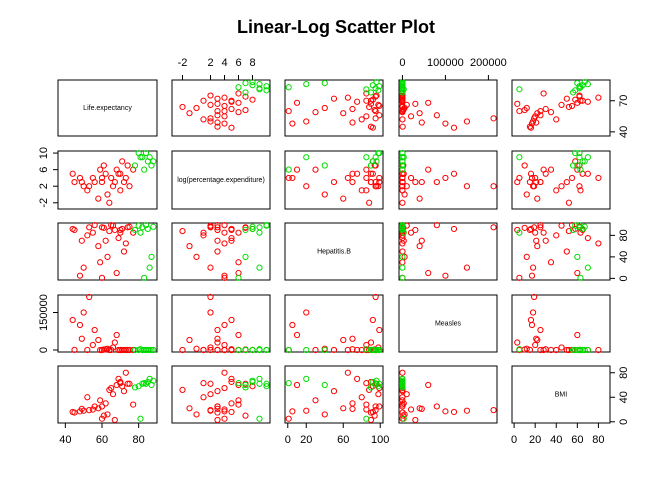 This screenshot has height=485, width=672. Describe the element at coordinates (343, 440) in the screenshot. I see `x-tick-label: 60` at that location.